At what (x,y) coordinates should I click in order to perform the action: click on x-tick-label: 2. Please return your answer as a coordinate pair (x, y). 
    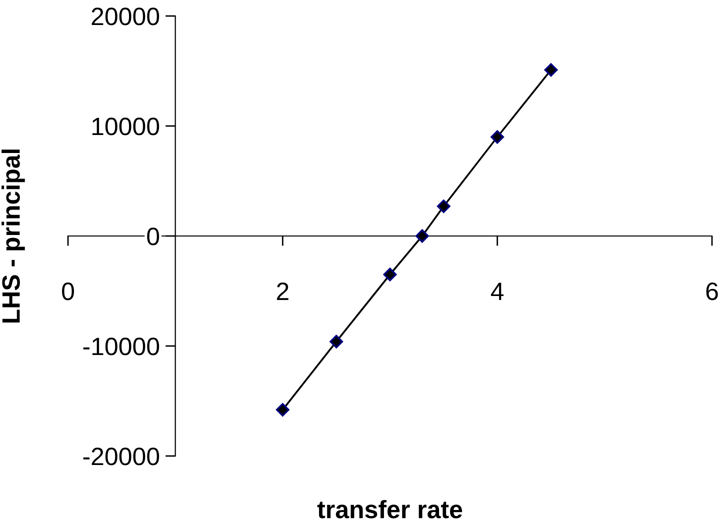
    Looking at the image, I should click on (282, 291).